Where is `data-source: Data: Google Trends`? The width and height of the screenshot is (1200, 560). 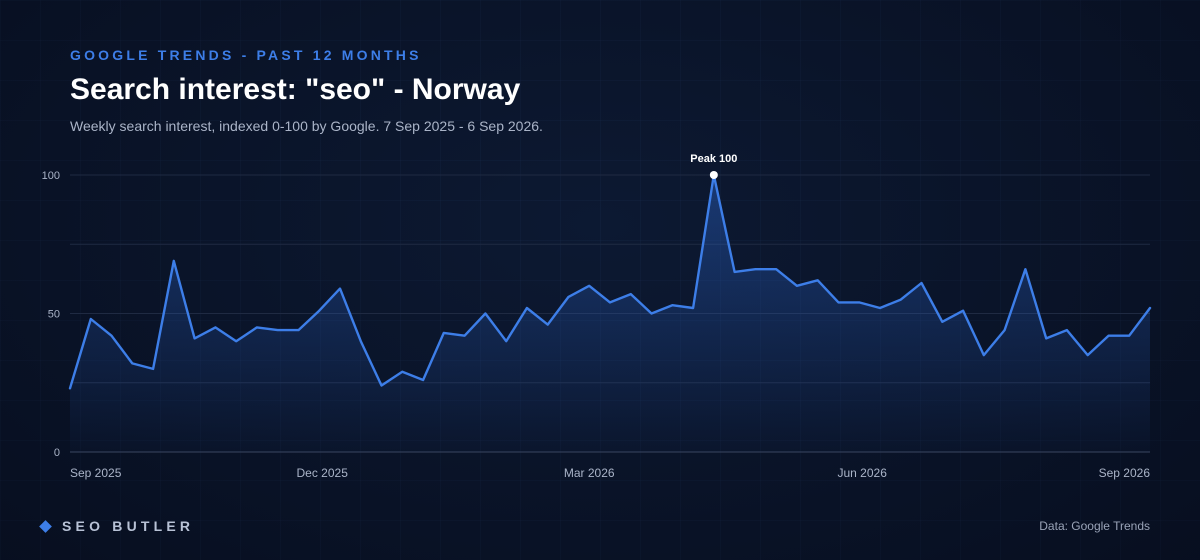
data-source: Data: Google Trends is located at coordinates (1094, 526).